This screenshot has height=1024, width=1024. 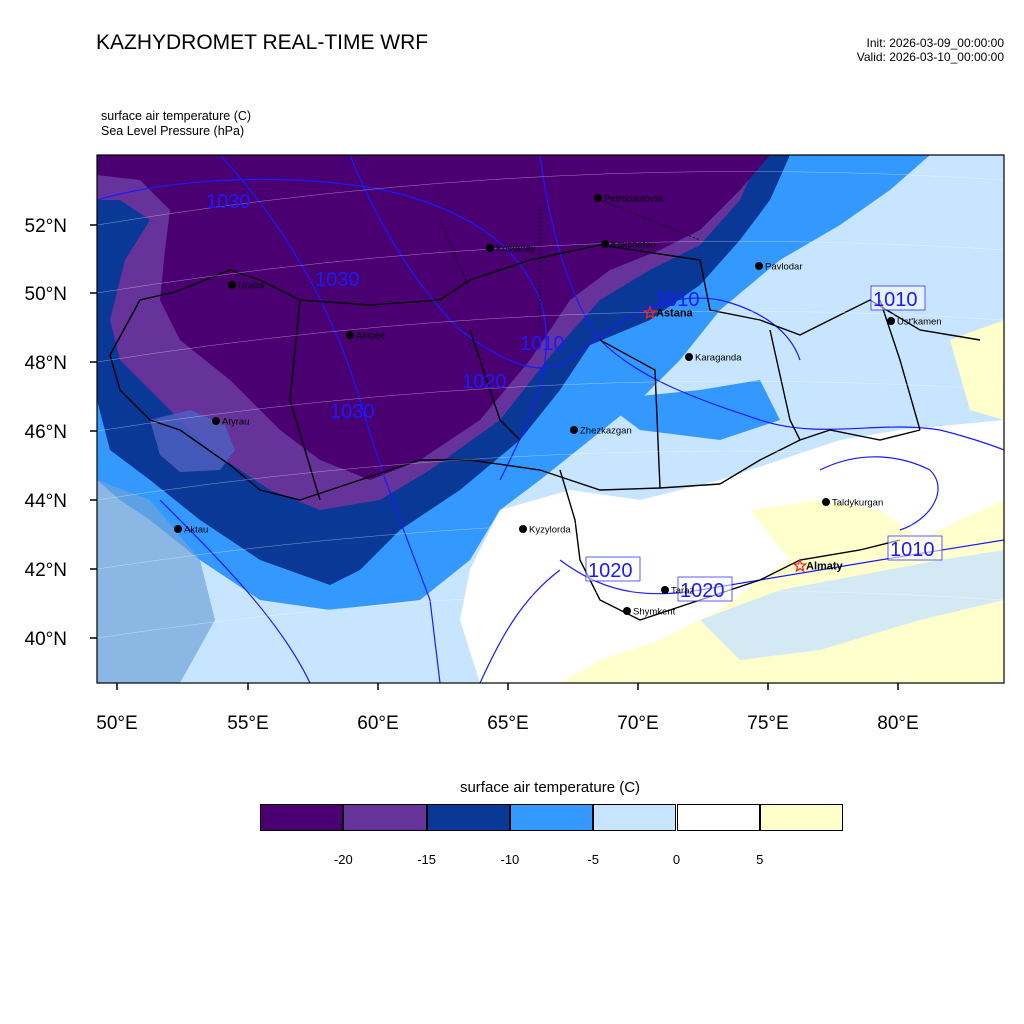 I want to click on city-label: Kokshetau, so click(x=633, y=245).